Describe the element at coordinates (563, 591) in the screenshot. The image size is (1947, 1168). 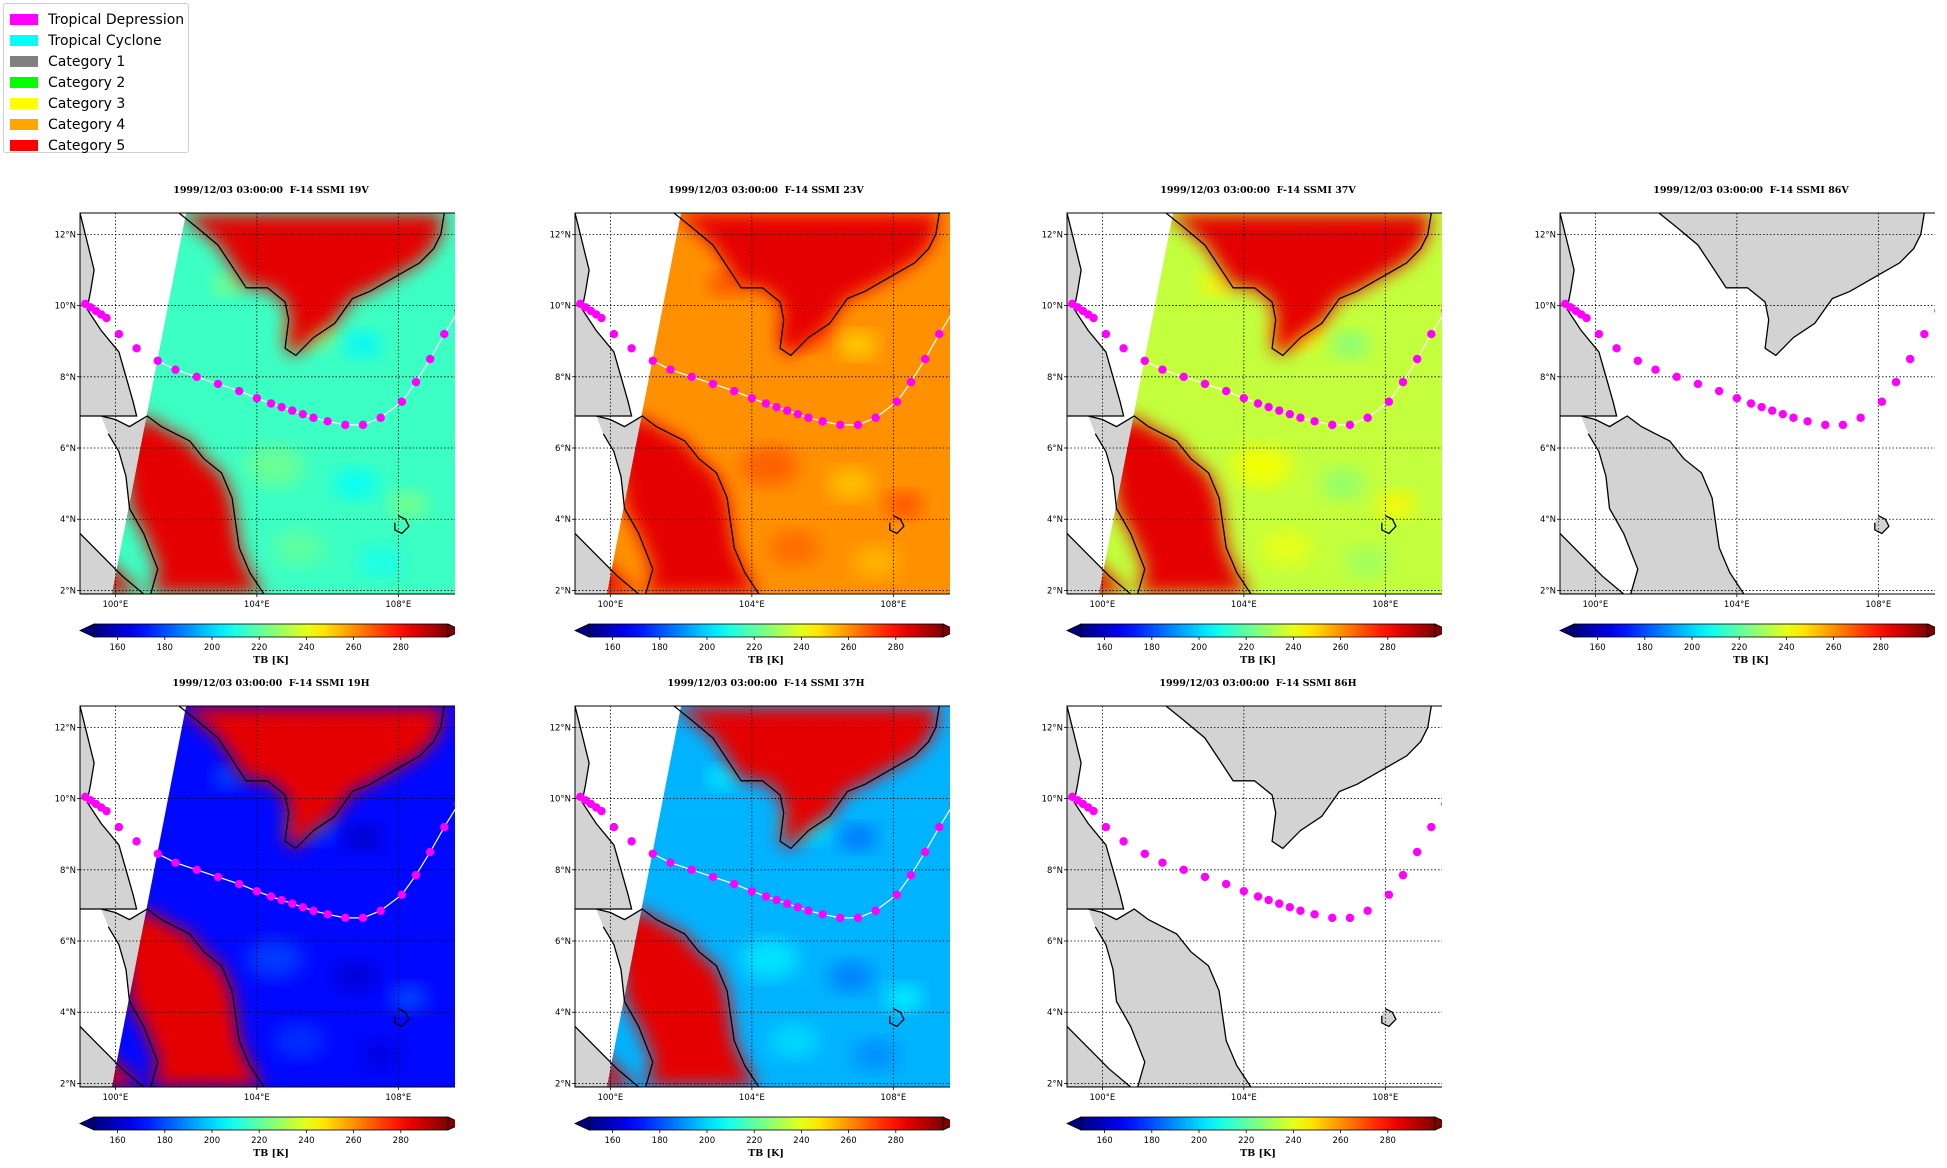
I see `lat-tick-label: 2°N` at that location.